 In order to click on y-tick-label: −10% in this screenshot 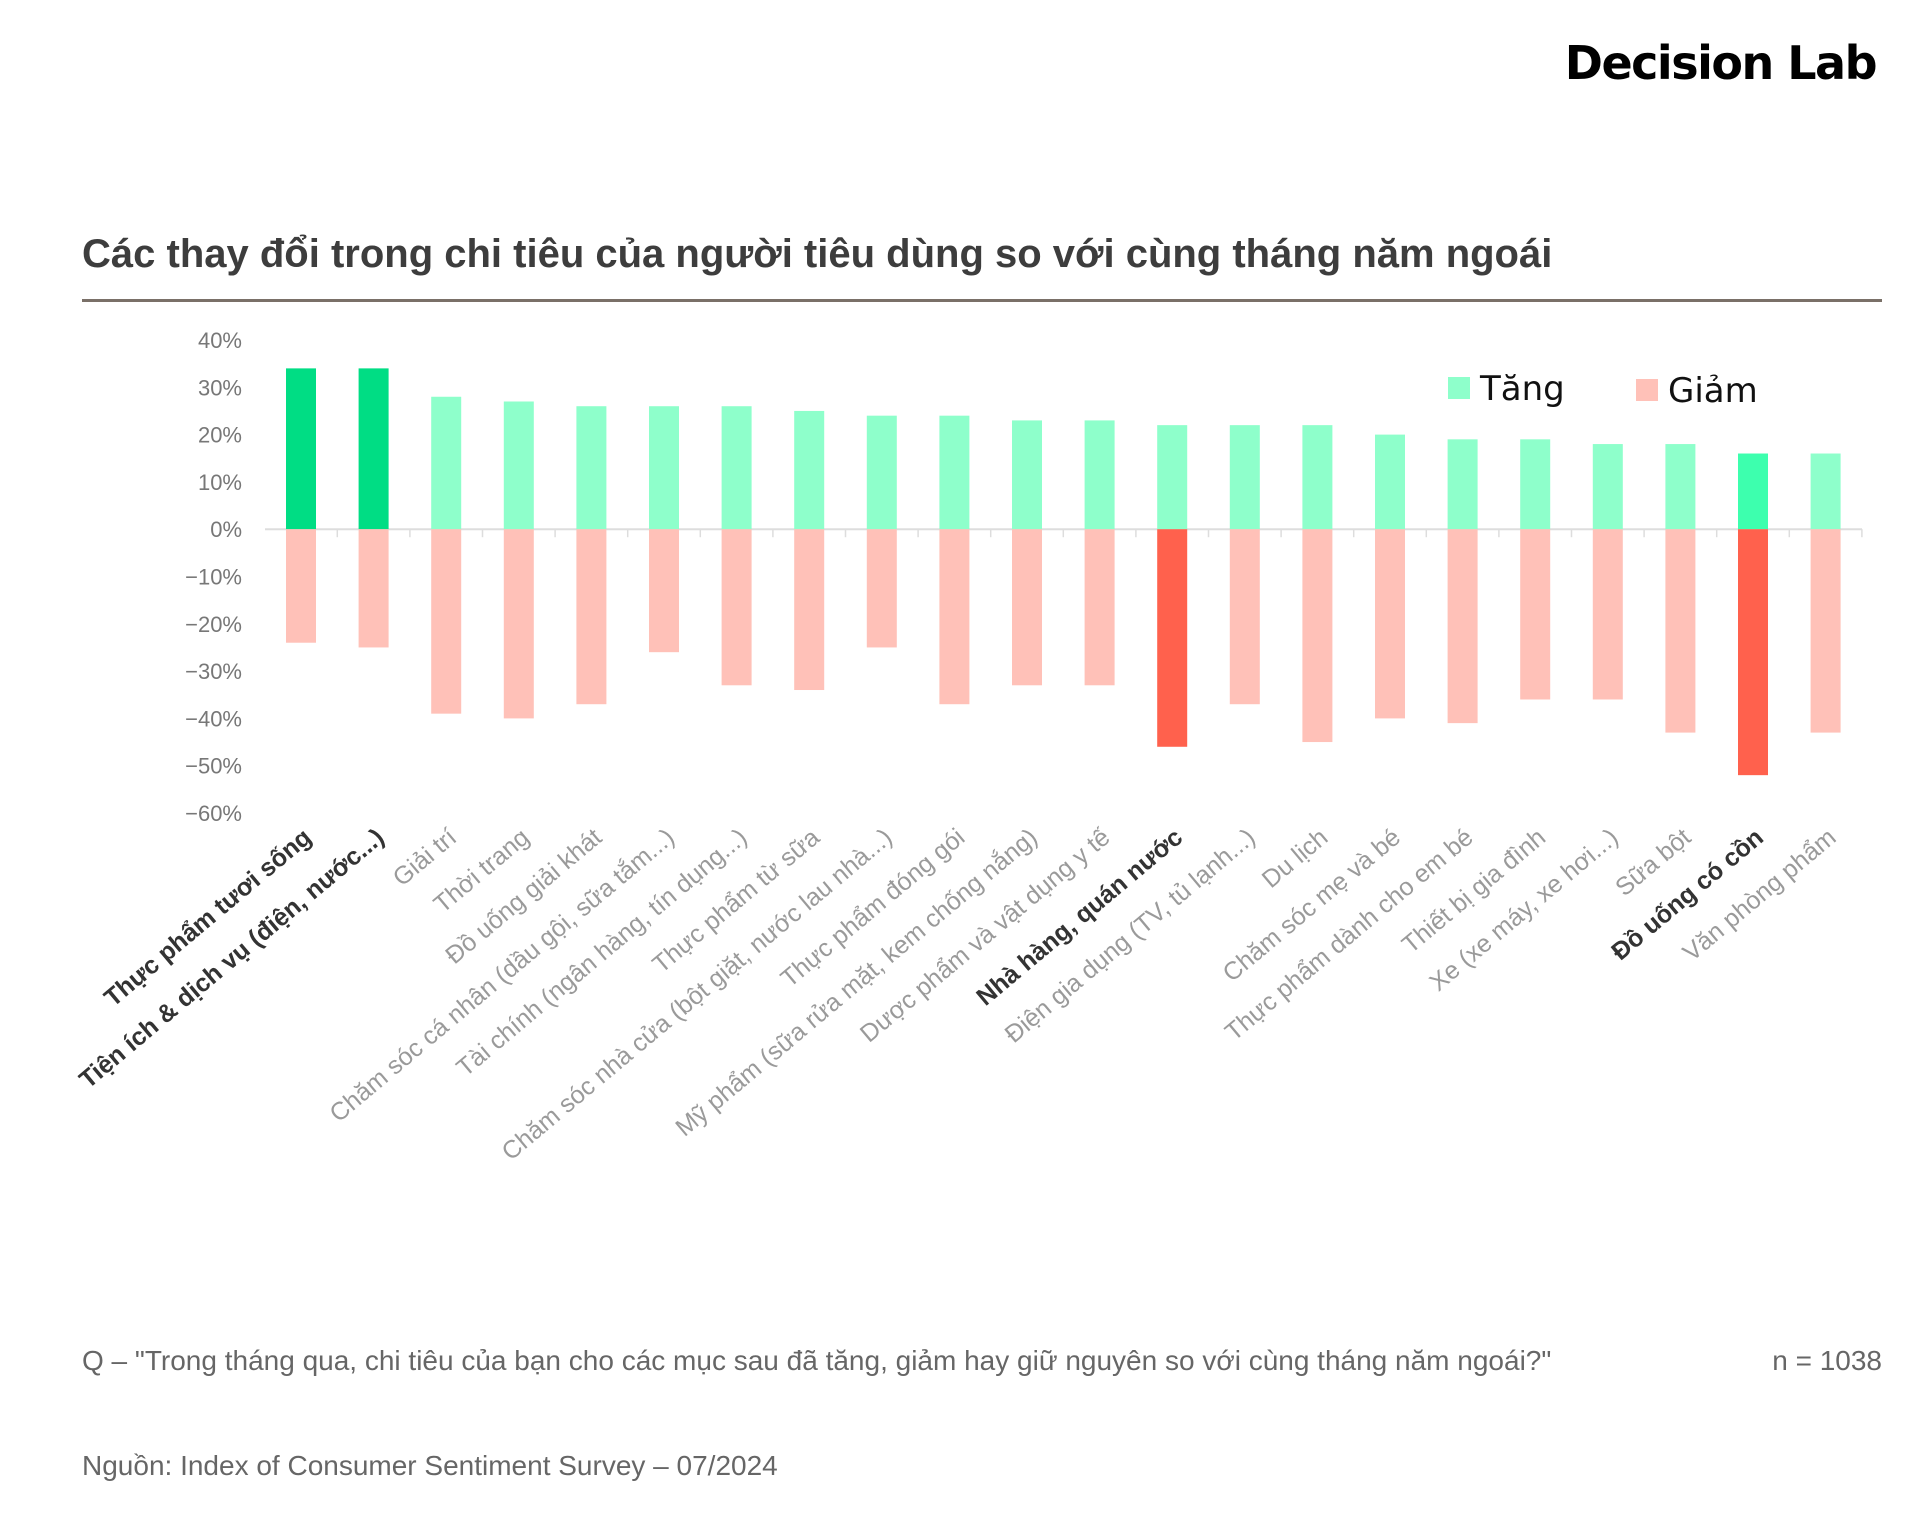, I will do `click(213, 577)`.